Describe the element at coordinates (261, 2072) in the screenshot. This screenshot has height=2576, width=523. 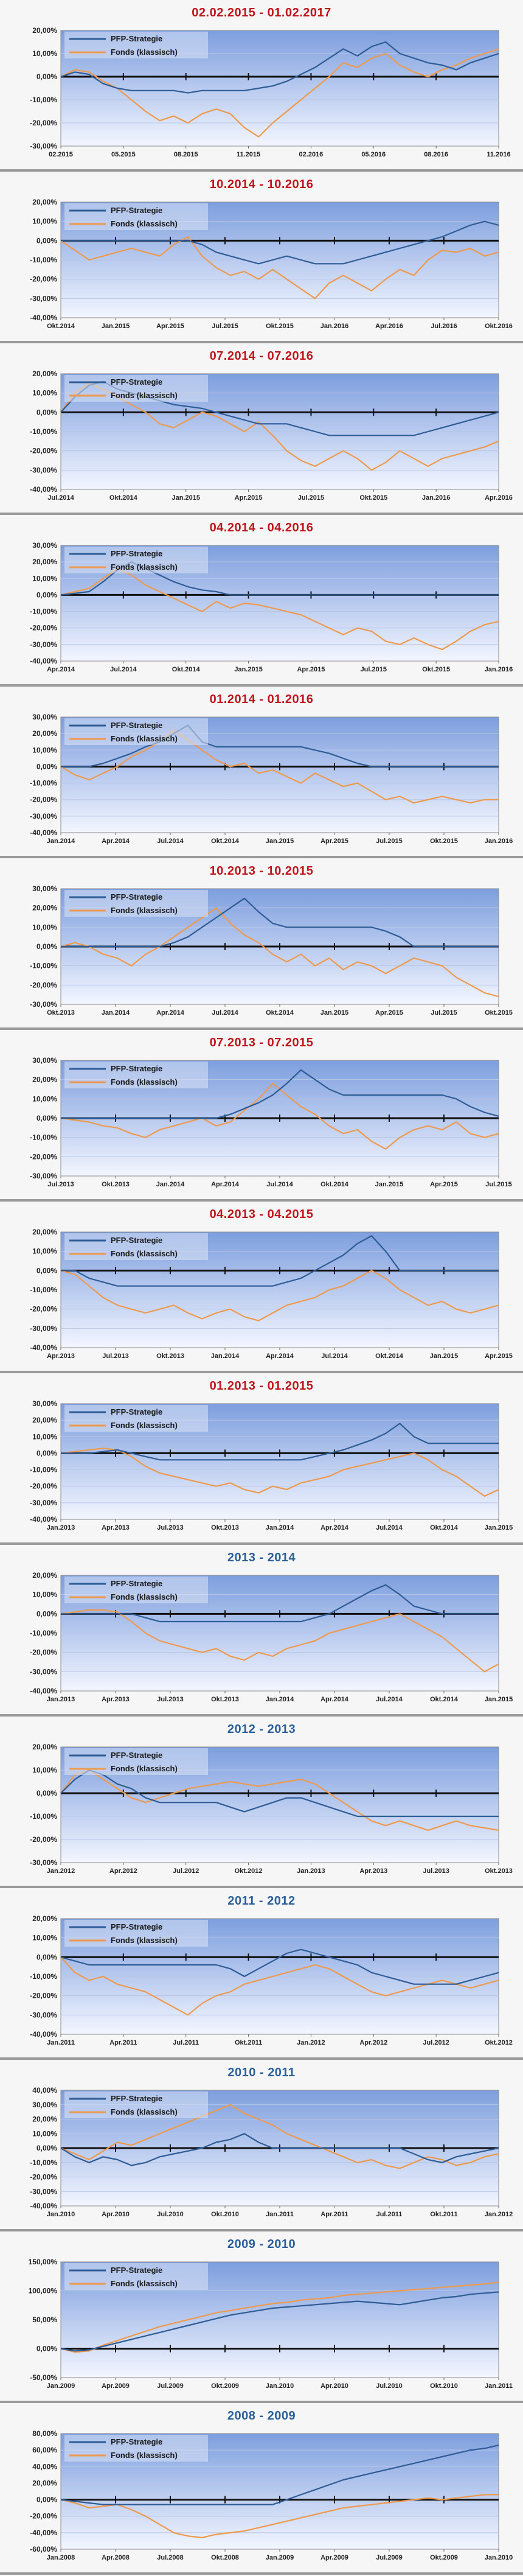
I see `chart-title: 2010 - 2011` at that location.